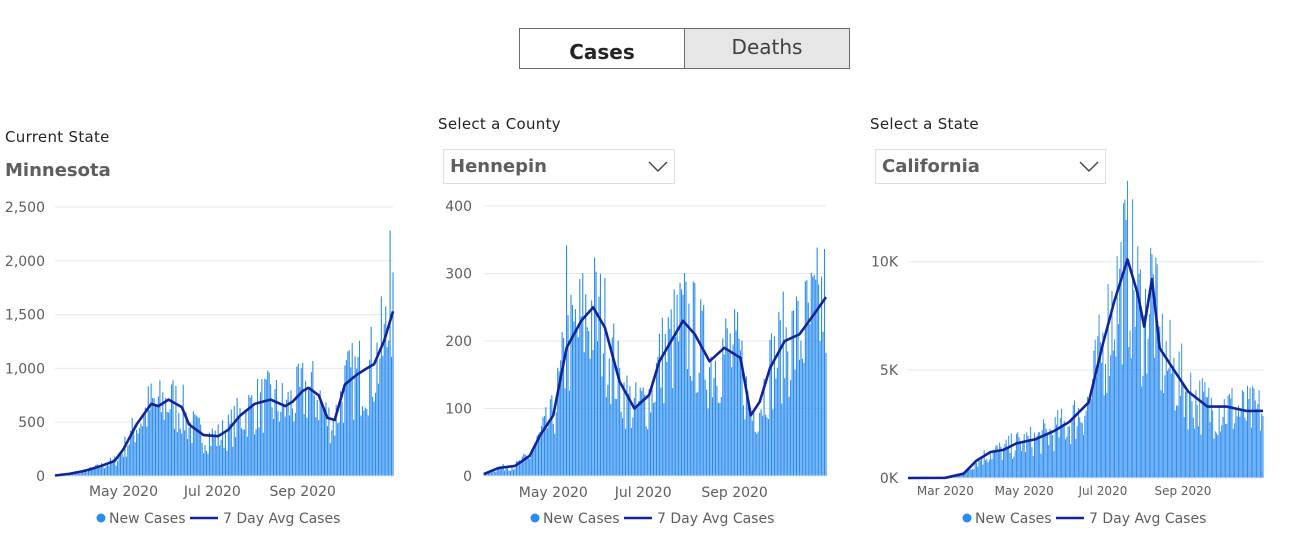 This screenshot has height=538, width=1300. I want to click on legend-bar-label: New Cases, so click(581, 519).